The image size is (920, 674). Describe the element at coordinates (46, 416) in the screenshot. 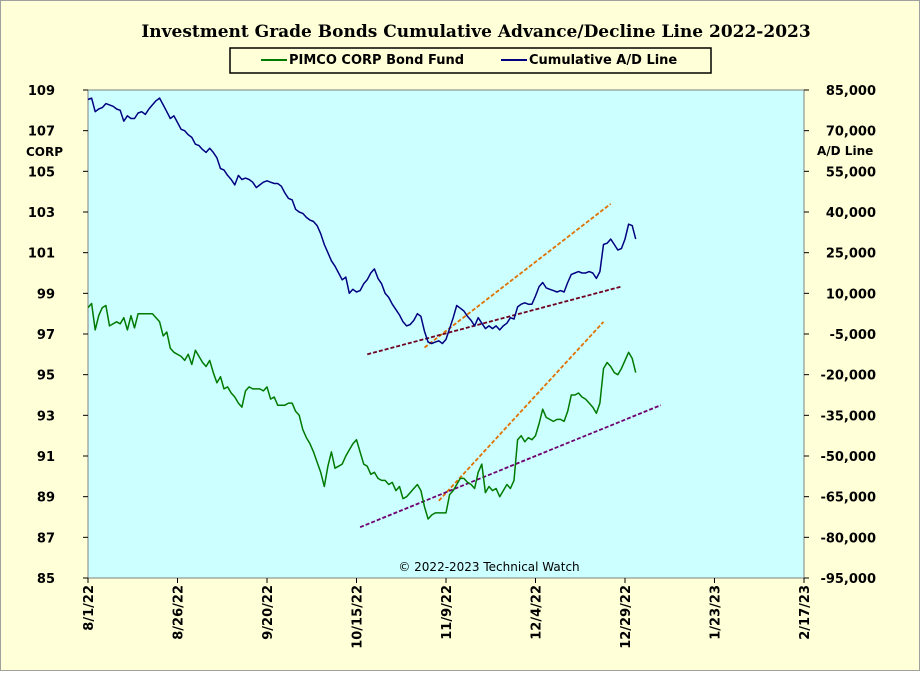

I see `left-tick-label-93: 93` at that location.